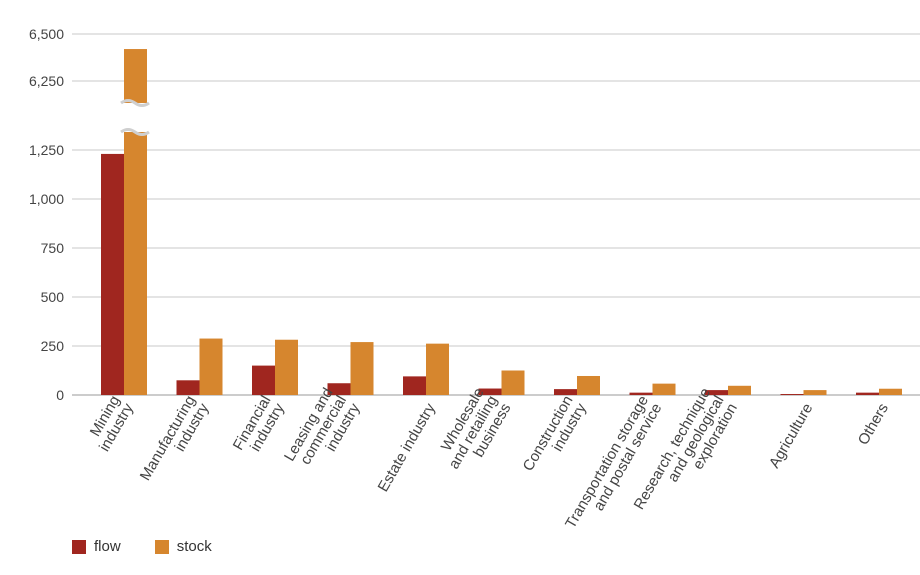  What do you see at coordinates (322, 432) in the screenshot?
I see `x-tick-label: Leasing andcommercialindustry` at bounding box center [322, 432].